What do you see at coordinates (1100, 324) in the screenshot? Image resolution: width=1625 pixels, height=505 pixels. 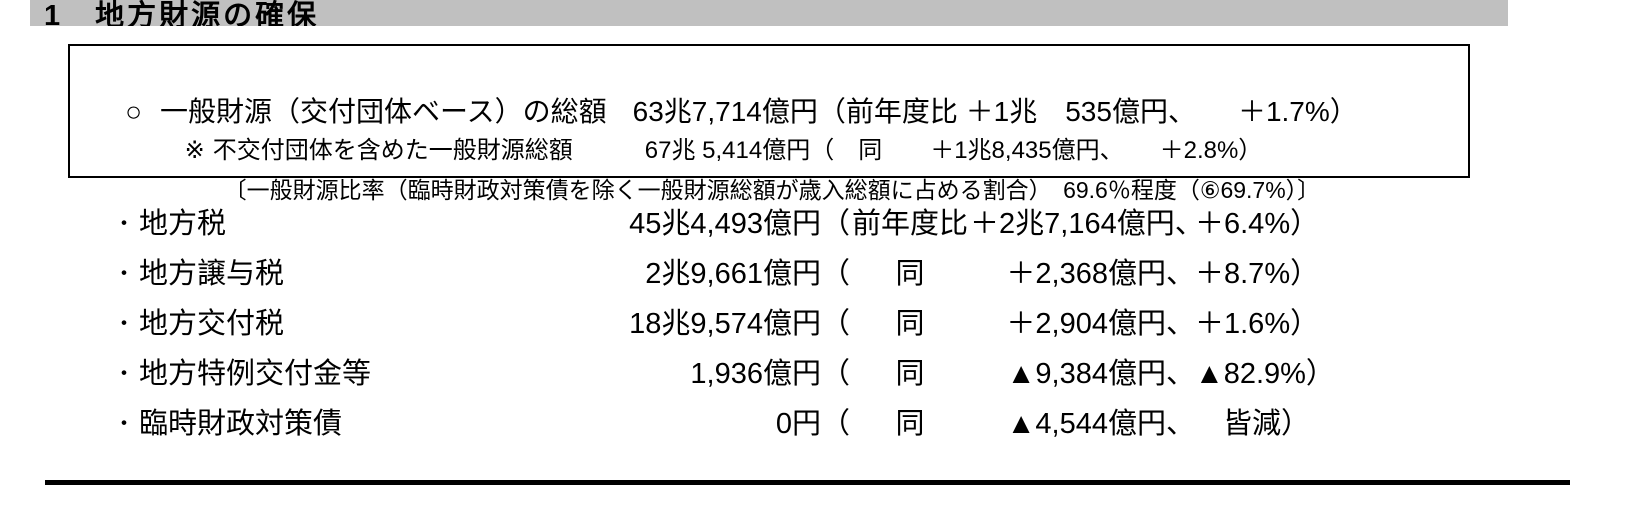 I see `item-change: ＋2,904億円、` at bounding box center [1100, 324].